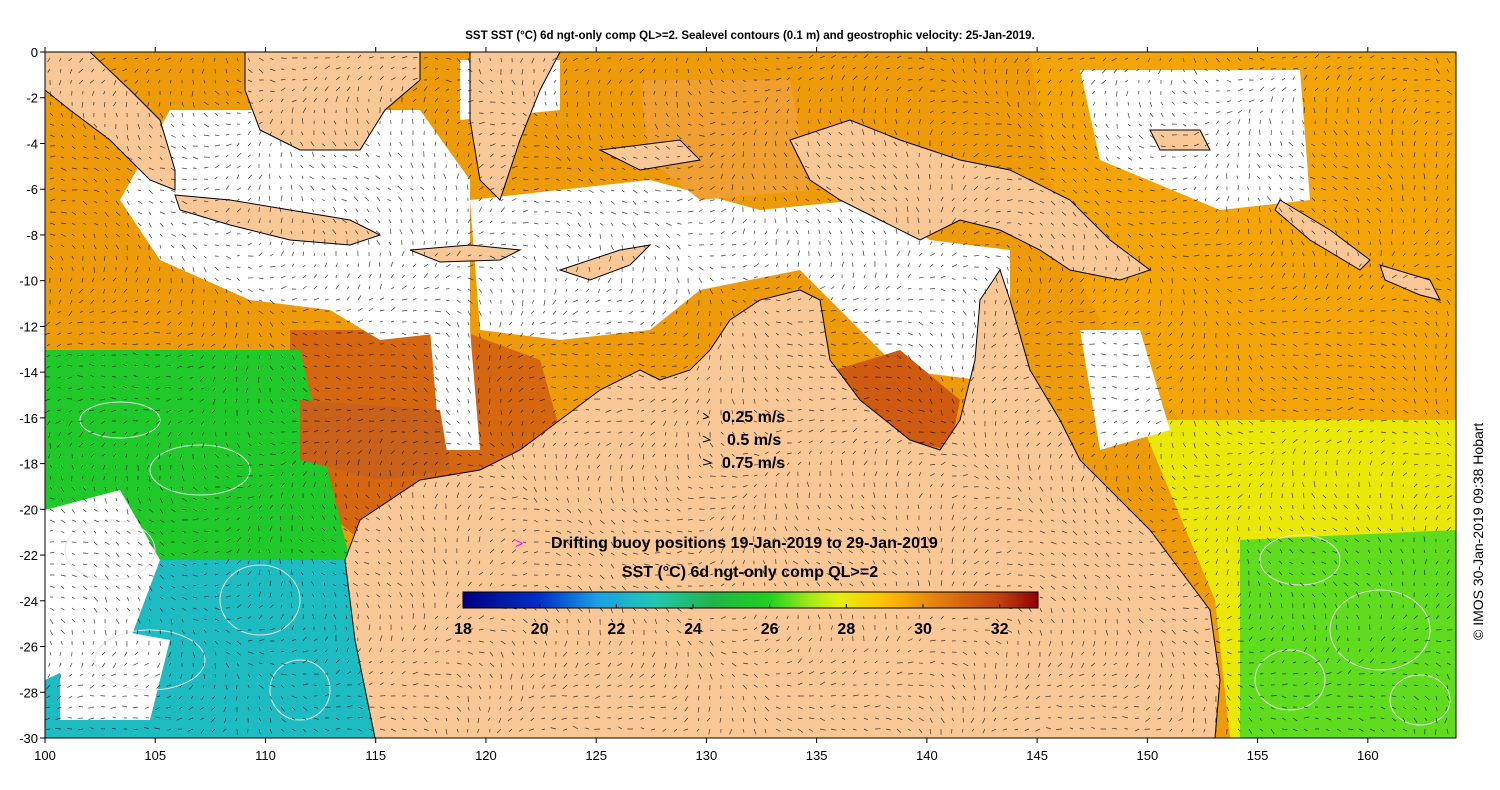 The height and width of the screenshot is (790, 1500). What do you see at coordinates (616, 629) in the screenshot?
I see `colorbar-tick-label: 22` at bounding box center [616, 629].